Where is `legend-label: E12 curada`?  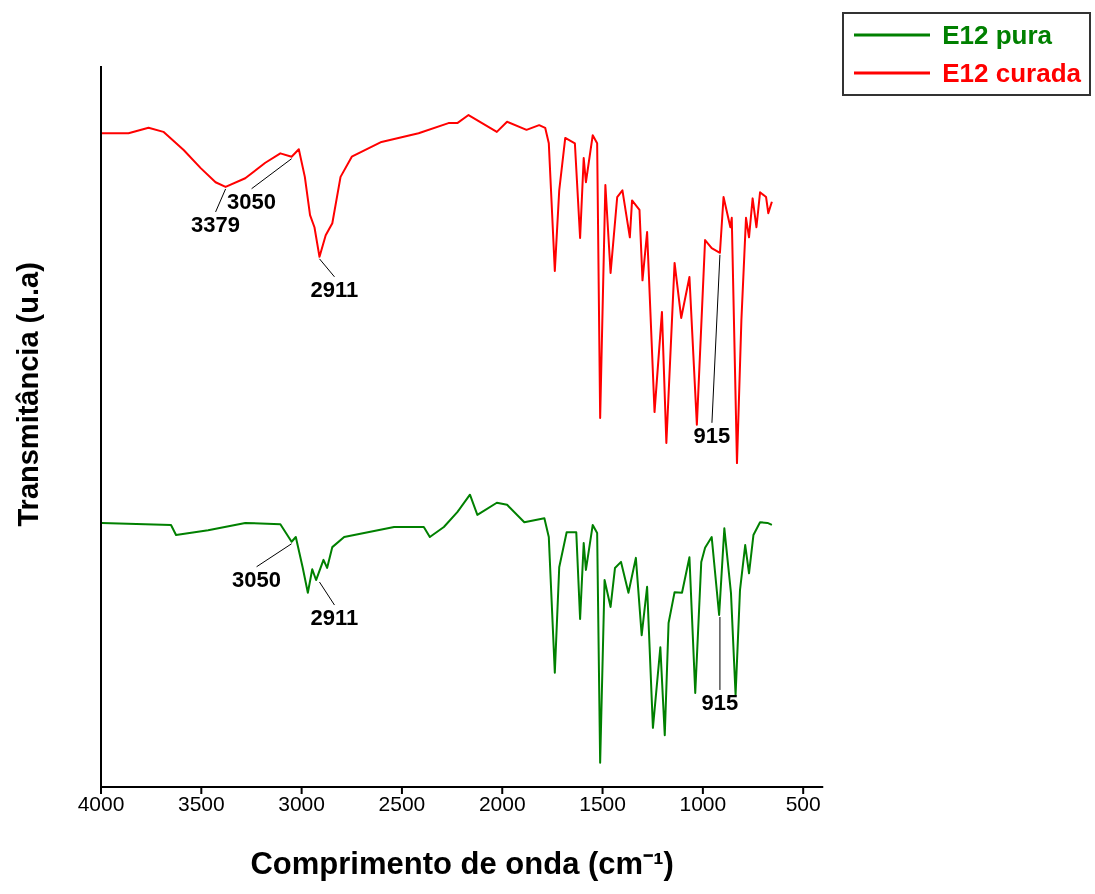 legend-label: E12 curada is located at coordinates (1011, 73).